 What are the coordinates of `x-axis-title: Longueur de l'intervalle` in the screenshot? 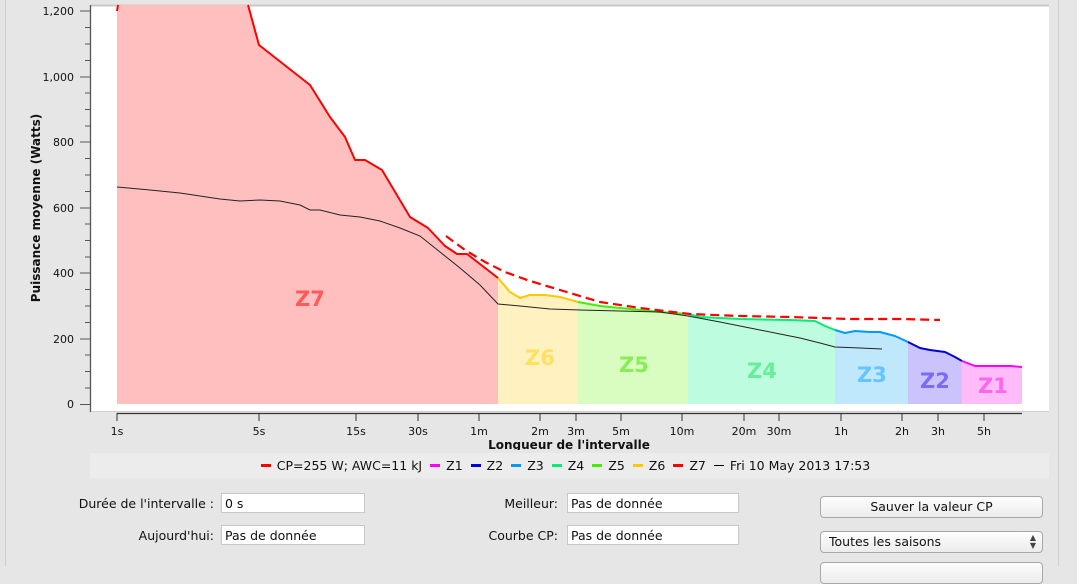 It's located at (569, 444).